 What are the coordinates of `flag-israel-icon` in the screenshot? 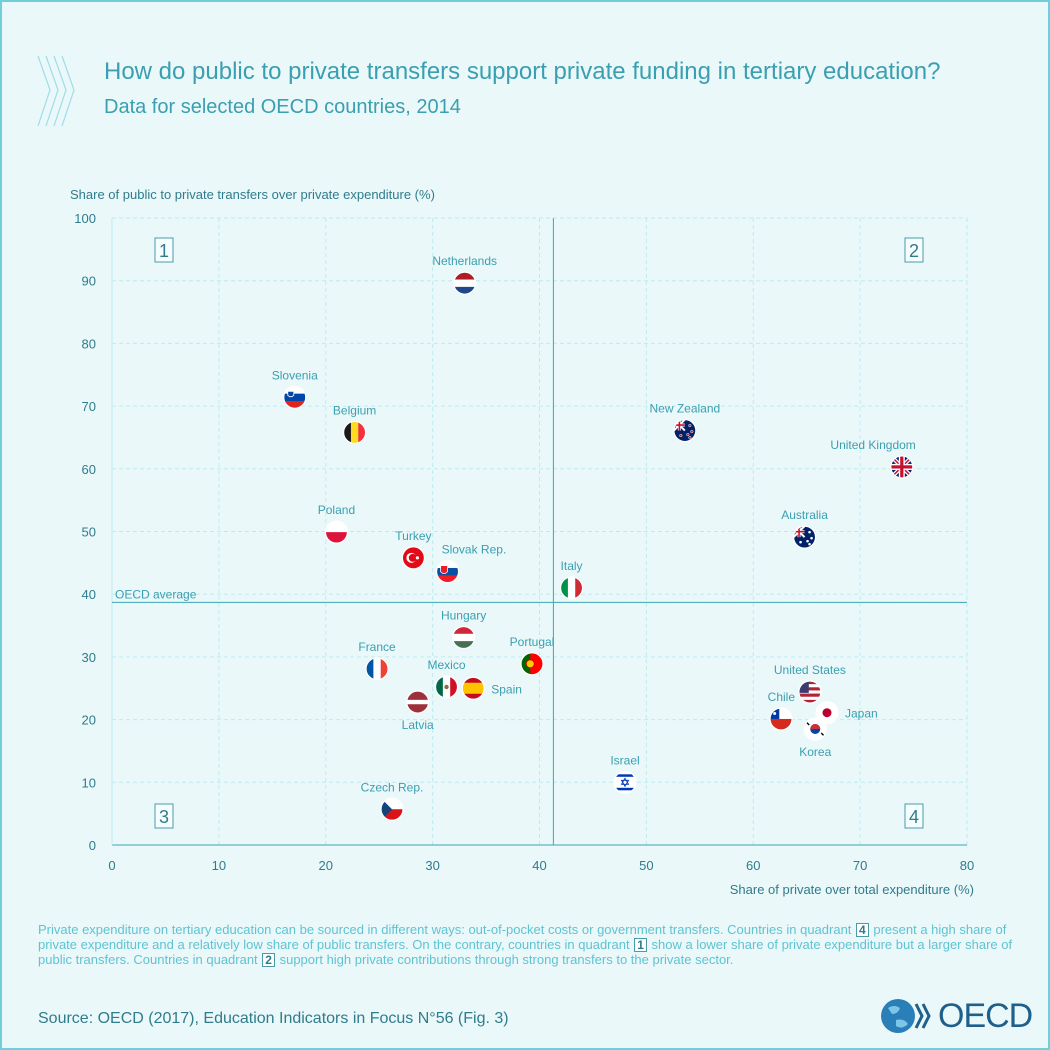 It's located at (625, 782).